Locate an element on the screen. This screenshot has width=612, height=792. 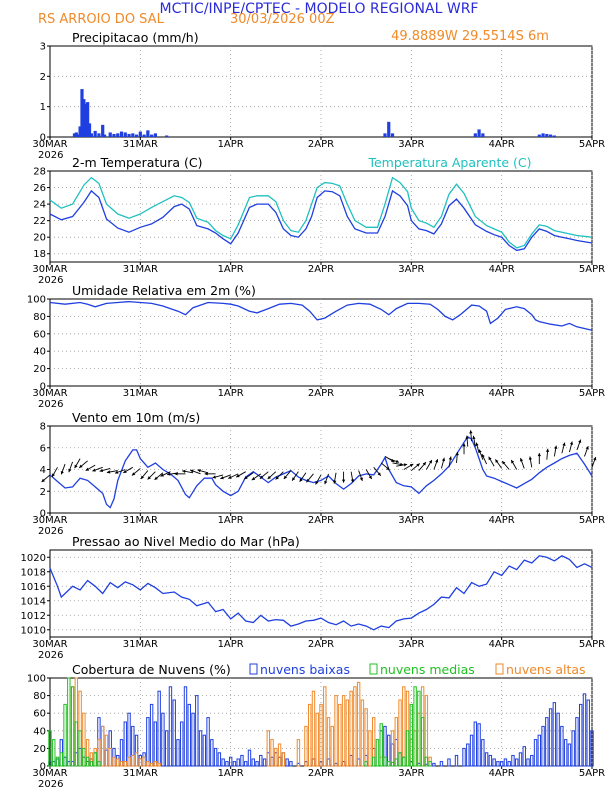
pres-xtick-label: 31MAR is located at coordinates (140, 644).